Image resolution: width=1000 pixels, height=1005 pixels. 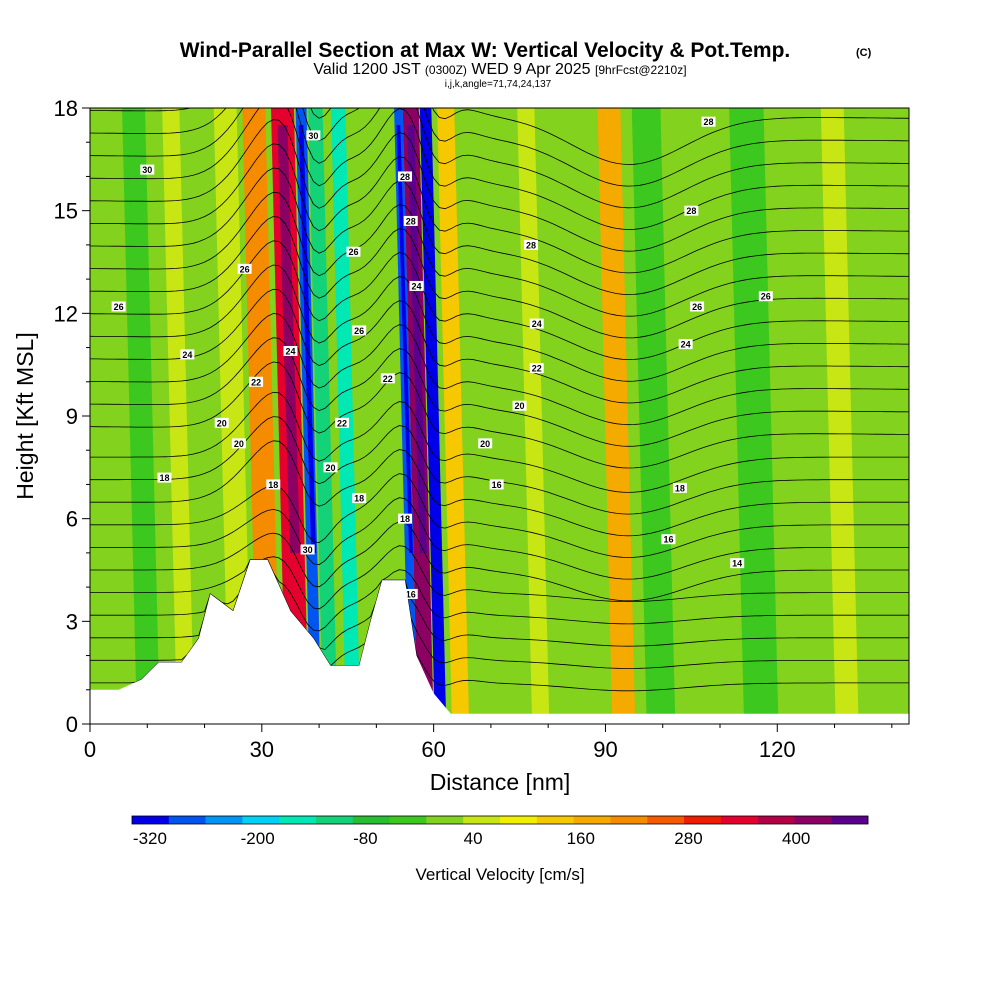 I want to click on theta-label-31: 16, so click(x=410, y=593).